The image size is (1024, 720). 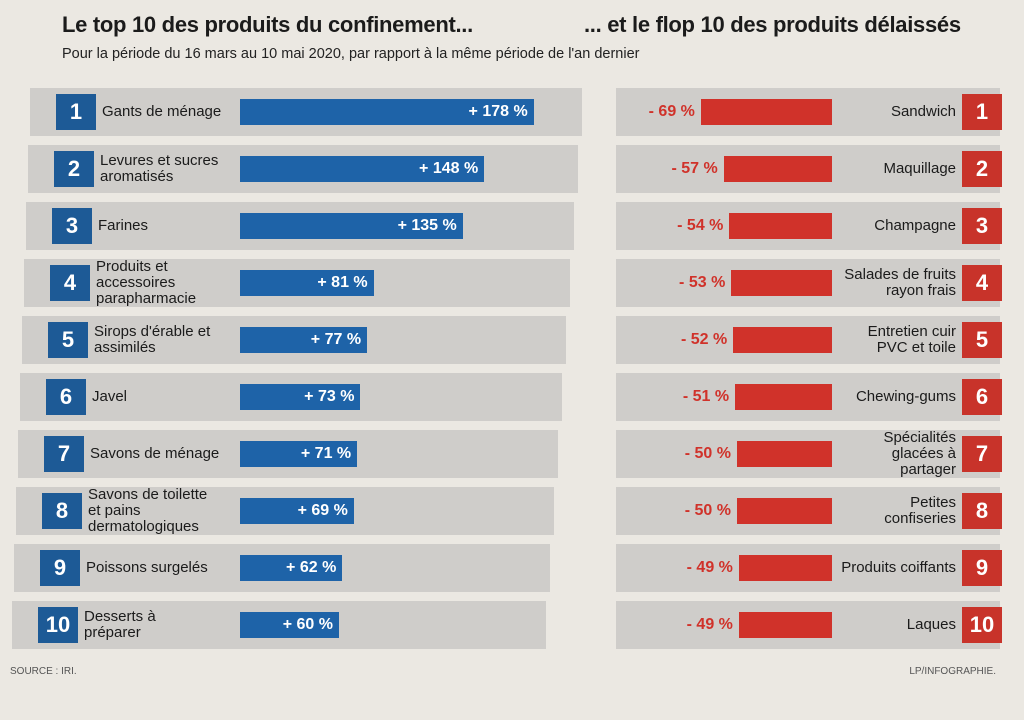 What do you see at coordinates (700, 225) in the screenshot?
I see `value-label: - 54 %` at bounding box center [700, 225].